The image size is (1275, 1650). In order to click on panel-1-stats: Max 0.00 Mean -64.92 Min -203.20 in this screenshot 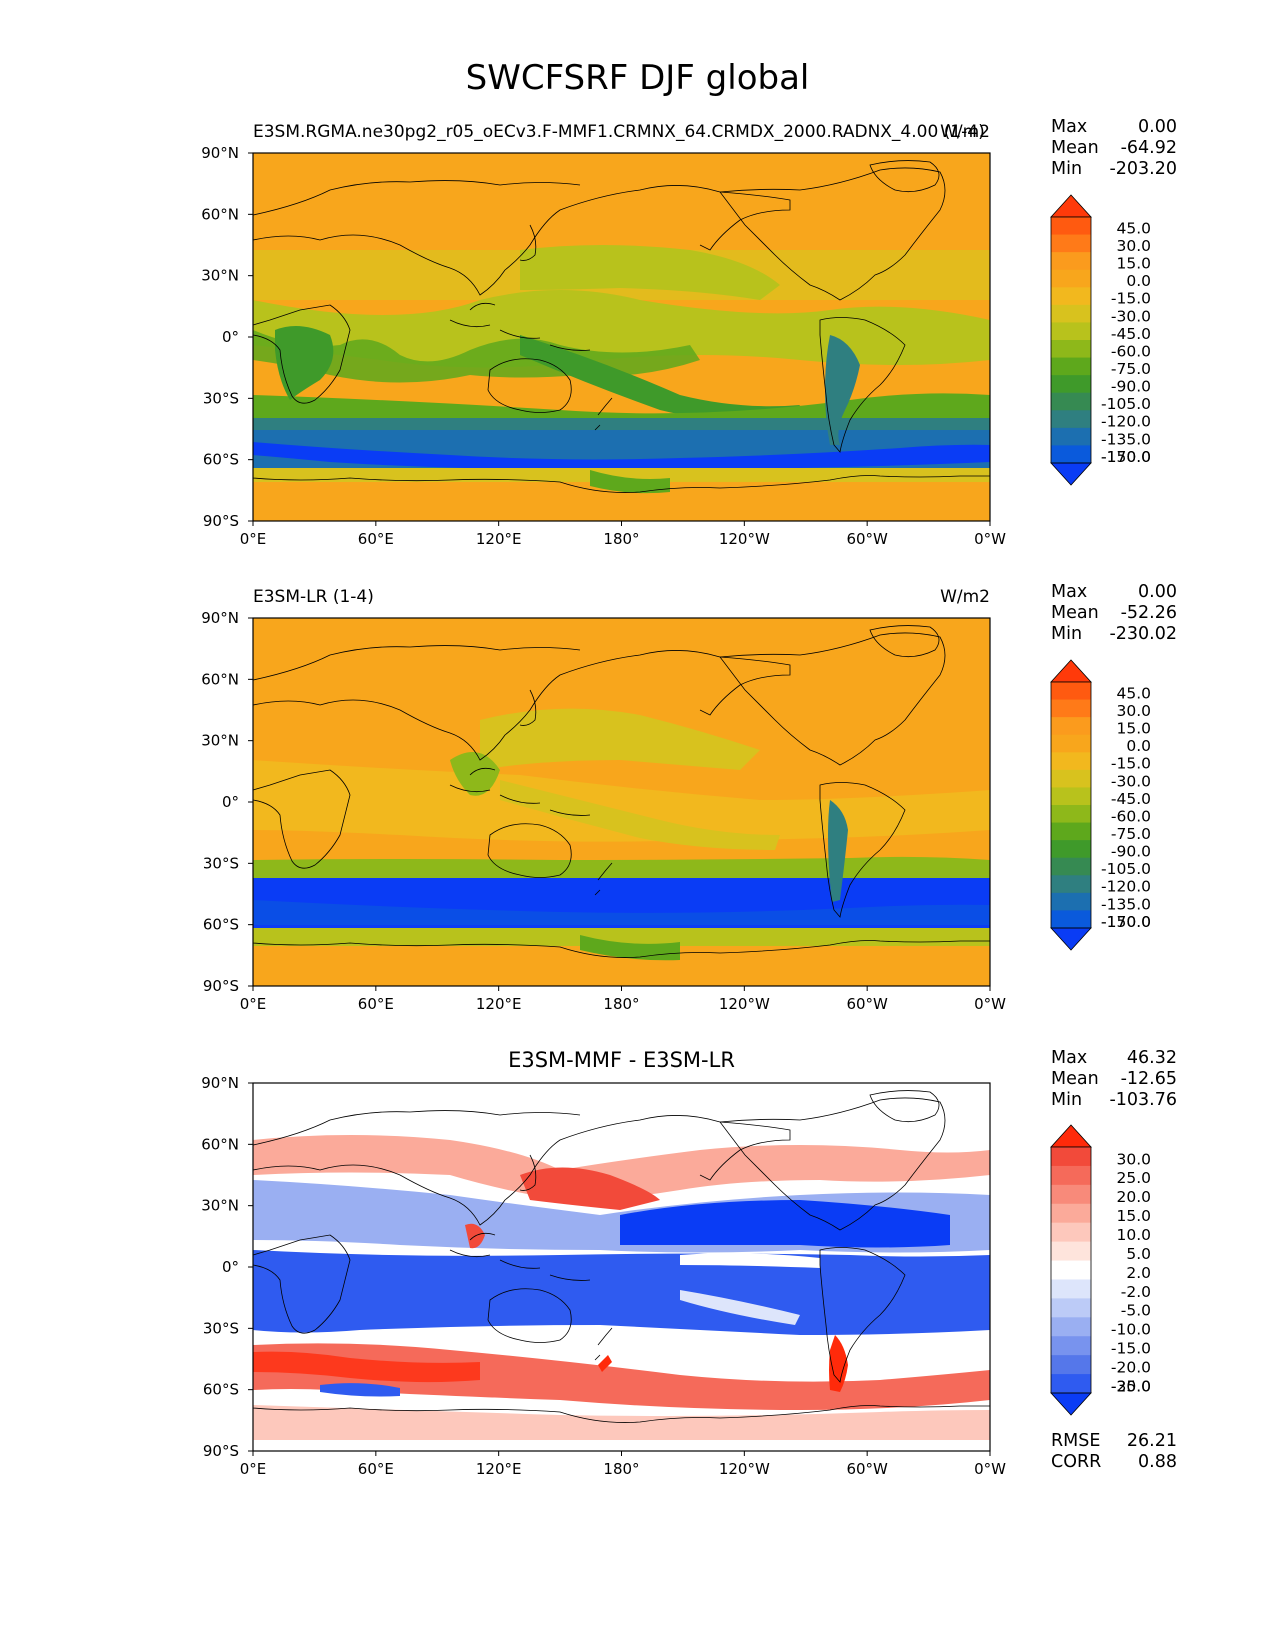, I will do `click(1114, 148)`.